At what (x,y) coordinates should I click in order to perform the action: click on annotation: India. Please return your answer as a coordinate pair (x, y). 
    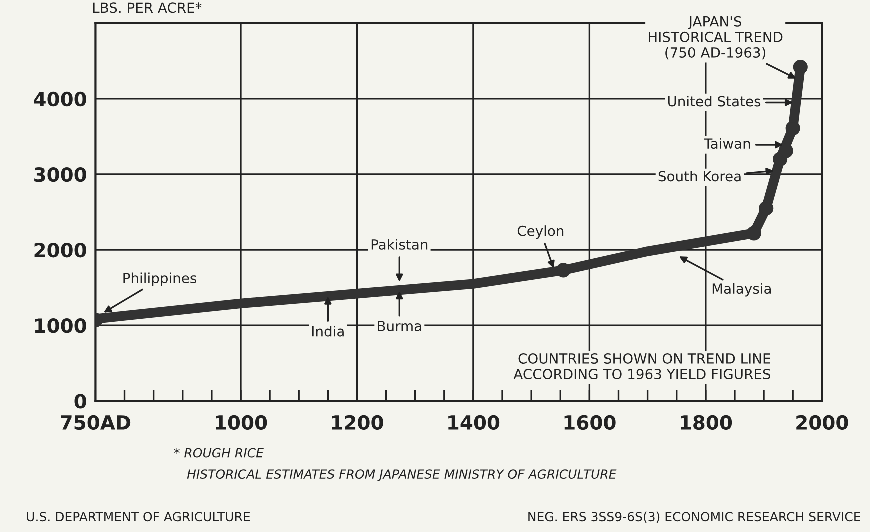
    Looking at the image, I should click on (328, 331).